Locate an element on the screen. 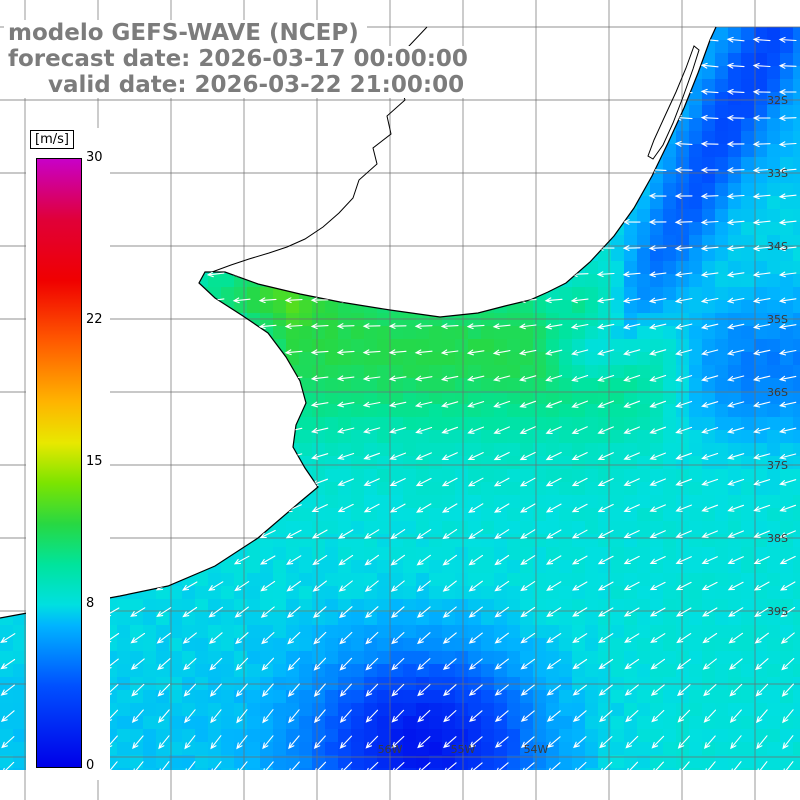 The image size is (800, 800). colorbar-gradient is located at coordinates (59, 463).